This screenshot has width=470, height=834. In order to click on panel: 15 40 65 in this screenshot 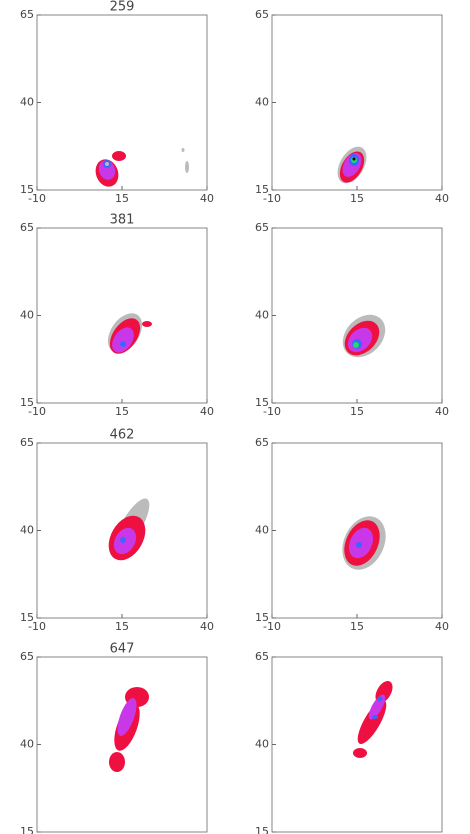, I will do `click(349, 742)`.